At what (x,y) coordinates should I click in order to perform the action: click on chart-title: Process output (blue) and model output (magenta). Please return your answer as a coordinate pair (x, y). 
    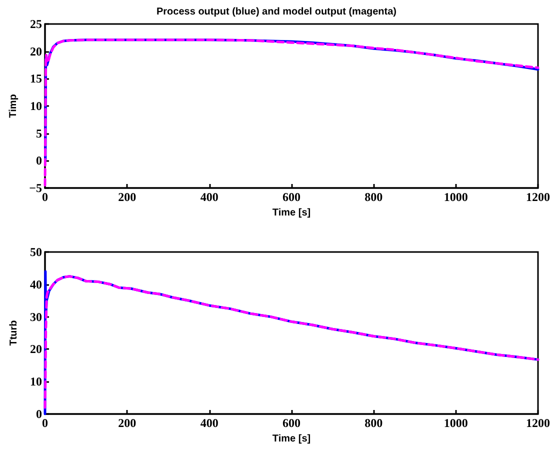
    Looking at the image, I should click on (276, 12).